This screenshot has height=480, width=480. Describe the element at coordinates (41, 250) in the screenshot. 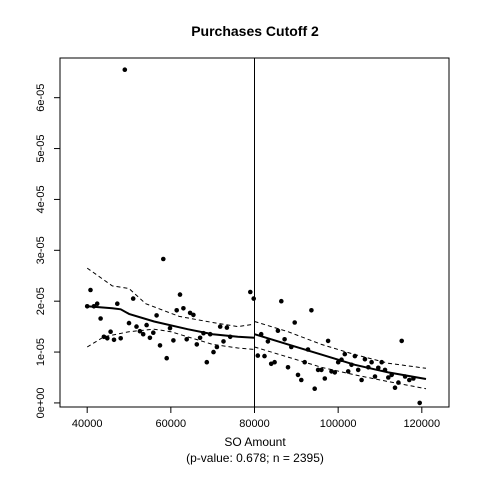

I see `y-tick-label: 3e-05` at that location.